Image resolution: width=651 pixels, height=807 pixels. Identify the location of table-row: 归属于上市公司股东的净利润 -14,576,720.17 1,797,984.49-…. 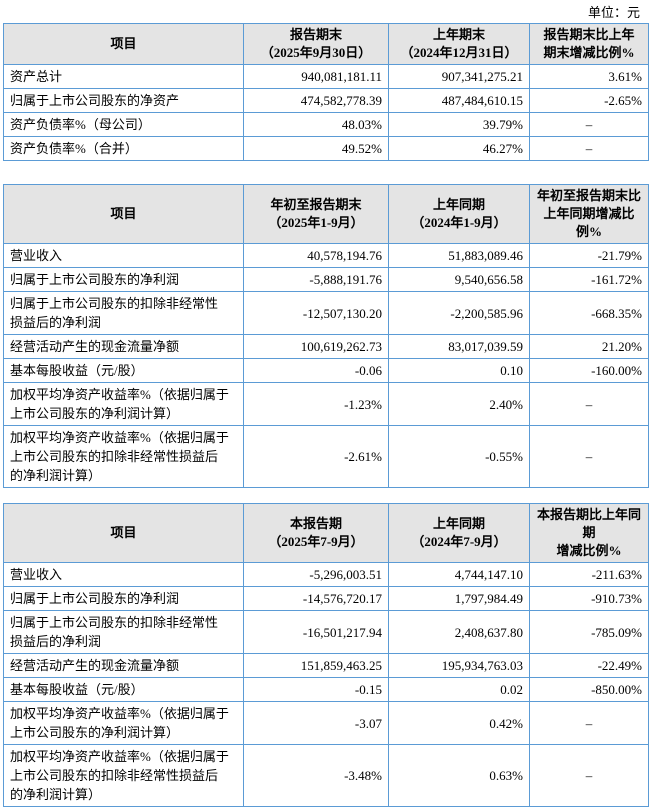
(326, 598).